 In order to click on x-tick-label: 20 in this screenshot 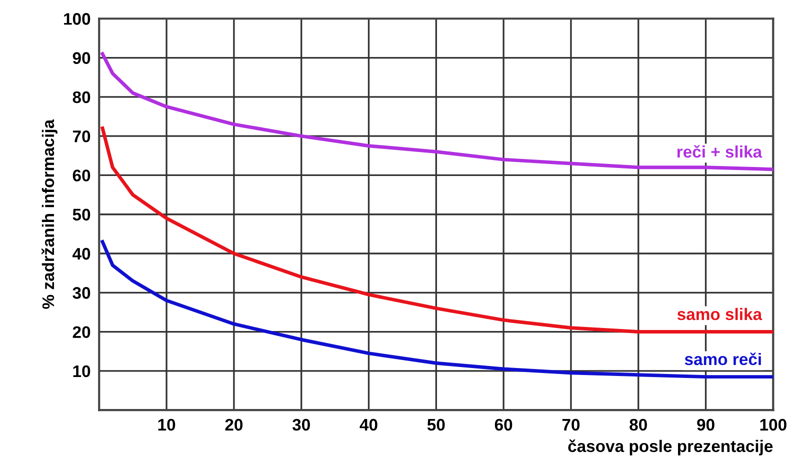, I will do `click(234, 424)`.